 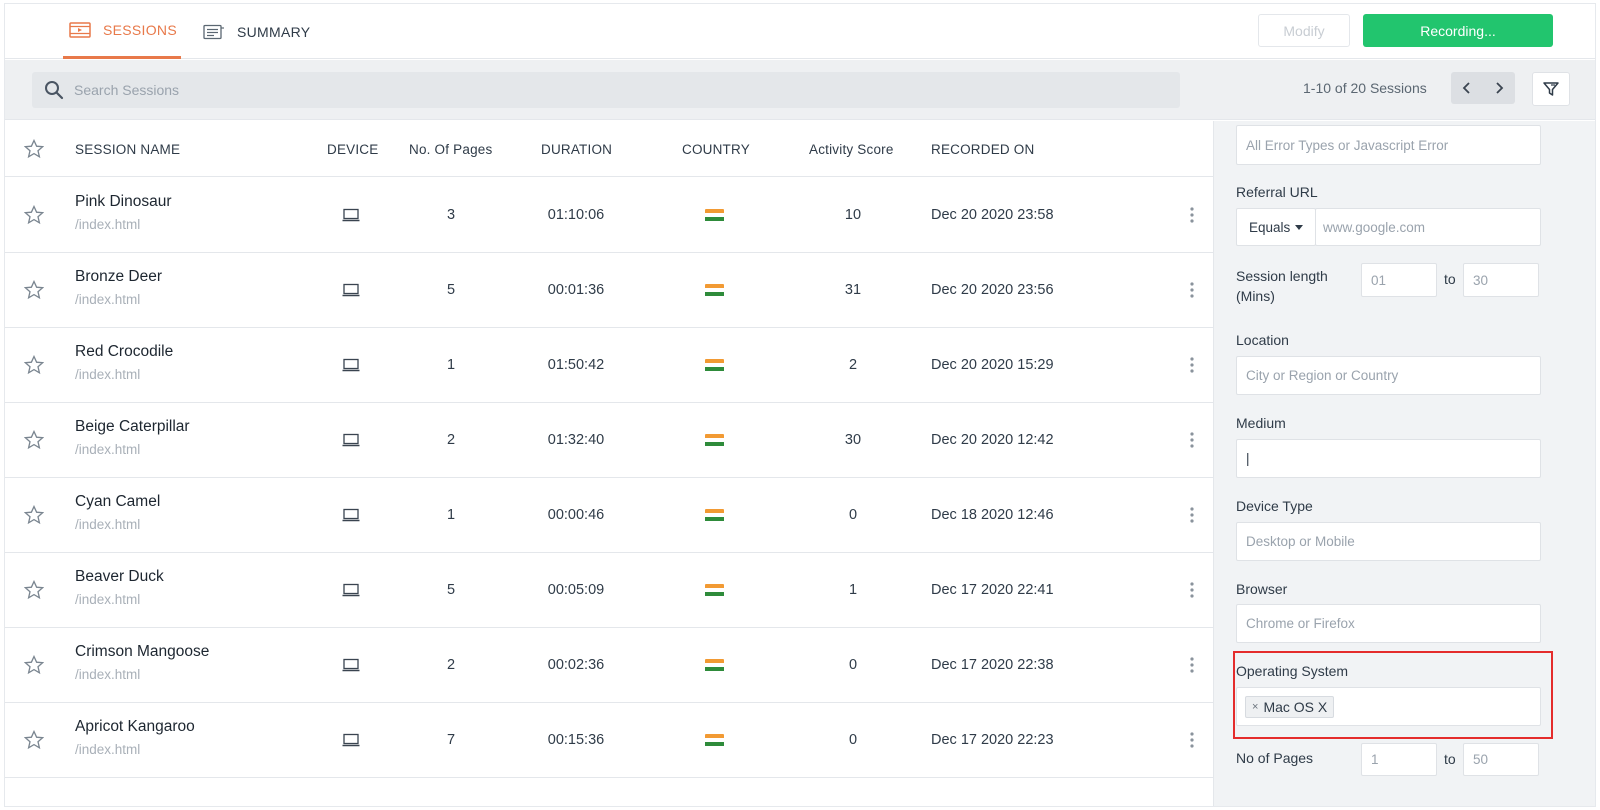 I want to click on activity-score-cell: 2, so click(x=853, y=365).